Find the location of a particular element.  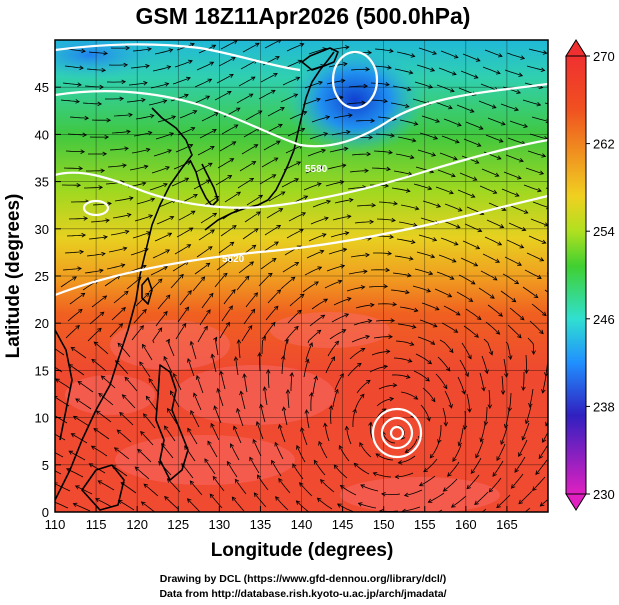

cold-low-region is located at coordinates (355, 100).